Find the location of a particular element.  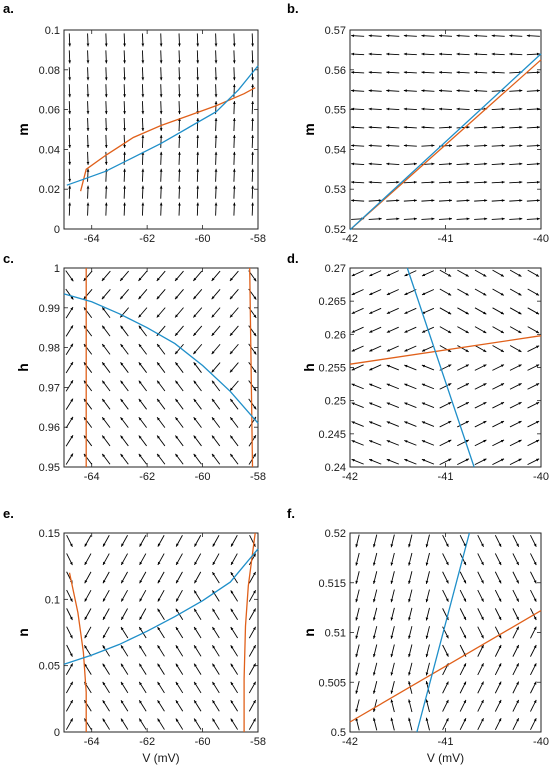

y-axis-label: m is located at coordinates (23, 129).